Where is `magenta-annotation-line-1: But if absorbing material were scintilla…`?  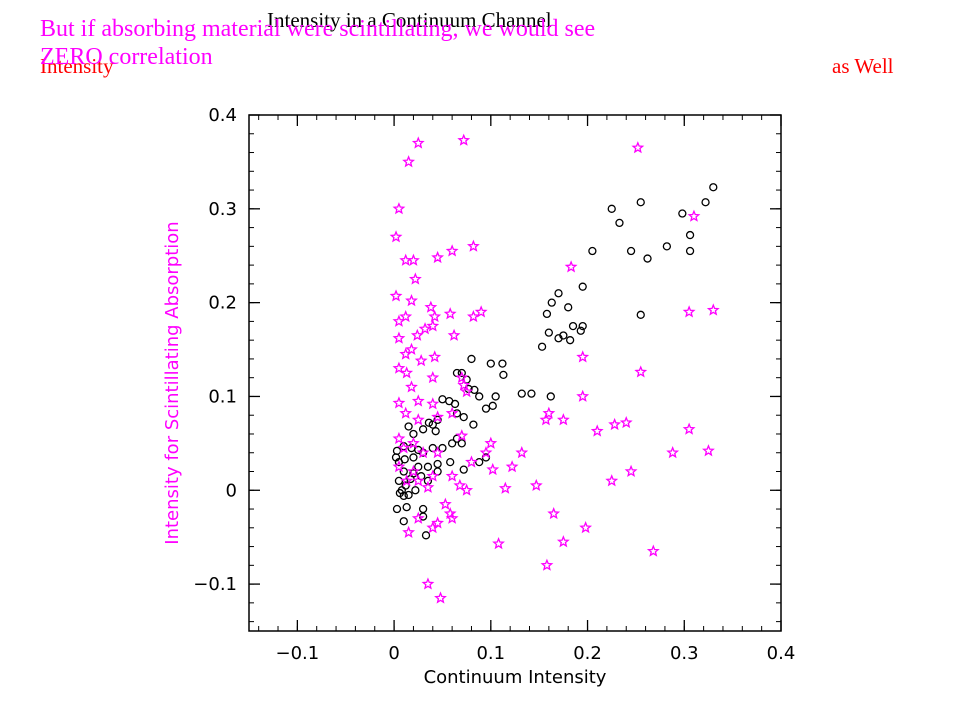 magenta-annotation-line-1: But if absorbing material were scintilla… is located at coordinates (318, 29).